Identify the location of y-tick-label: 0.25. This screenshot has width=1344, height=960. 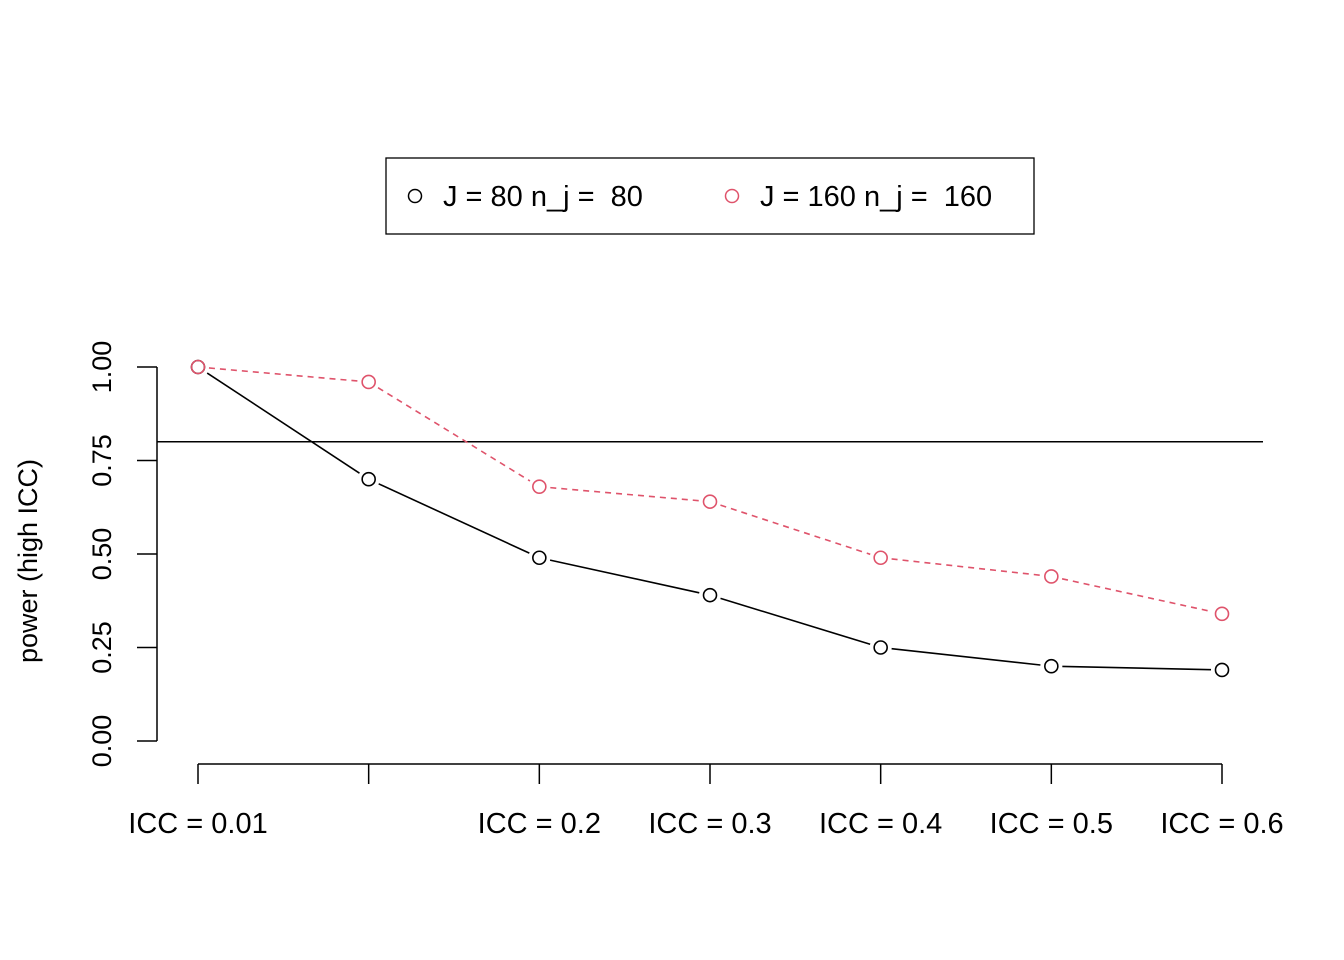
(102, 647).